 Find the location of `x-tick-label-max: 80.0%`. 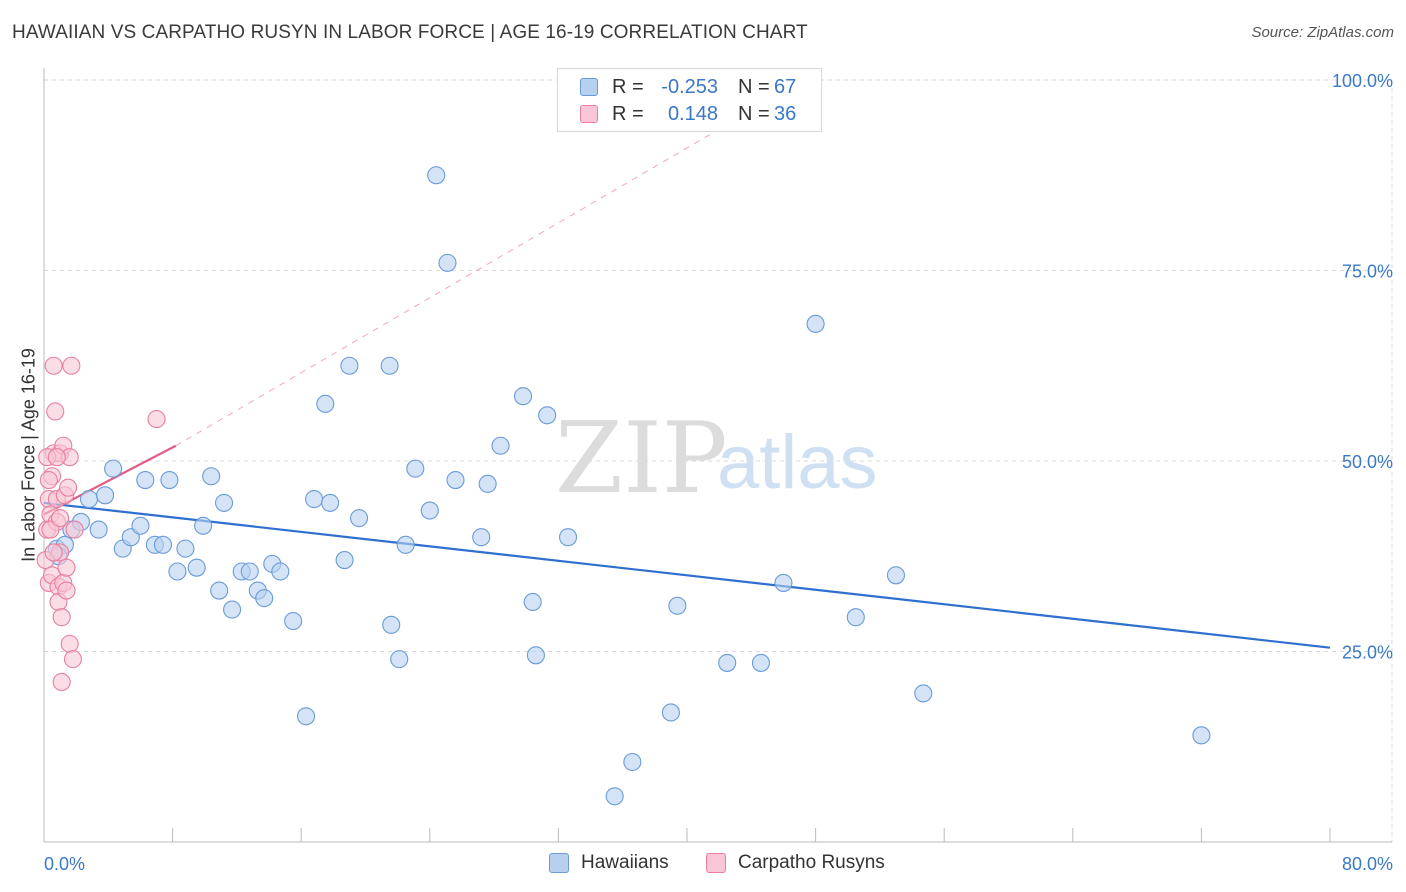

x-tick-label-max: 80.0% is located at coordinates (1367, 864).